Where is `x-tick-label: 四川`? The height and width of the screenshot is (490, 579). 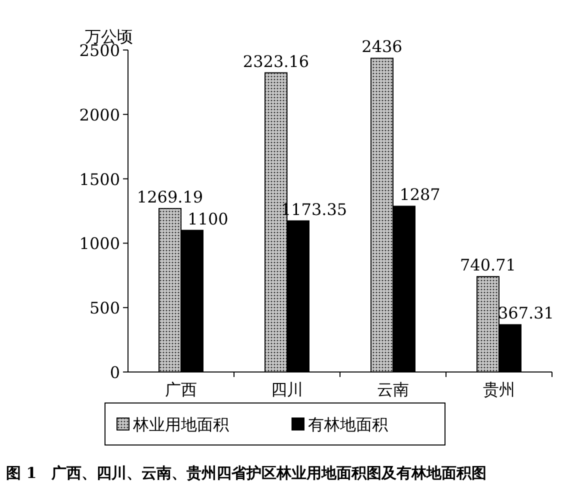
x-tick-label: 四川 is located at coordinates (287, 389).